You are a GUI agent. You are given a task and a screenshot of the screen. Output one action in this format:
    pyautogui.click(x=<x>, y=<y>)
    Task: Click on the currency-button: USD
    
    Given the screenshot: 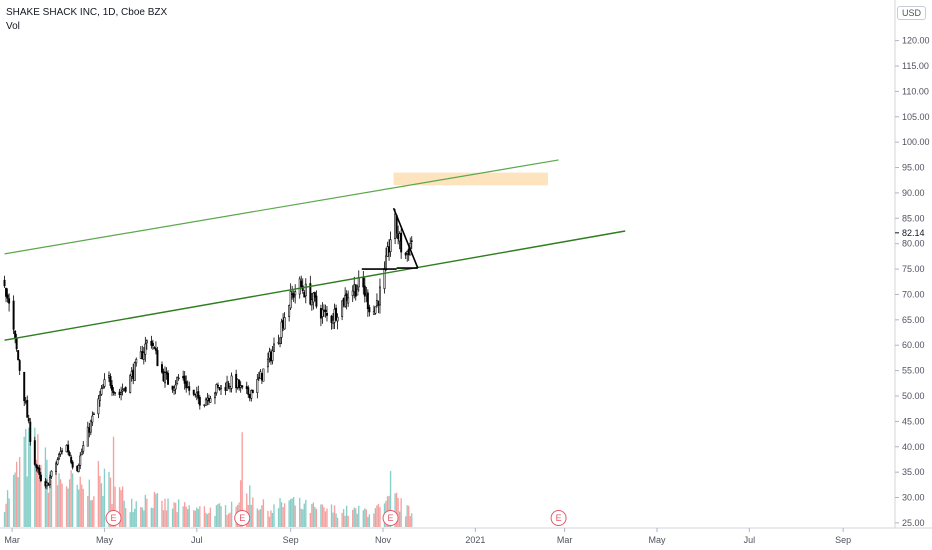 What is the action you would take?
    pyautogui.click(x=911, y=13)
    